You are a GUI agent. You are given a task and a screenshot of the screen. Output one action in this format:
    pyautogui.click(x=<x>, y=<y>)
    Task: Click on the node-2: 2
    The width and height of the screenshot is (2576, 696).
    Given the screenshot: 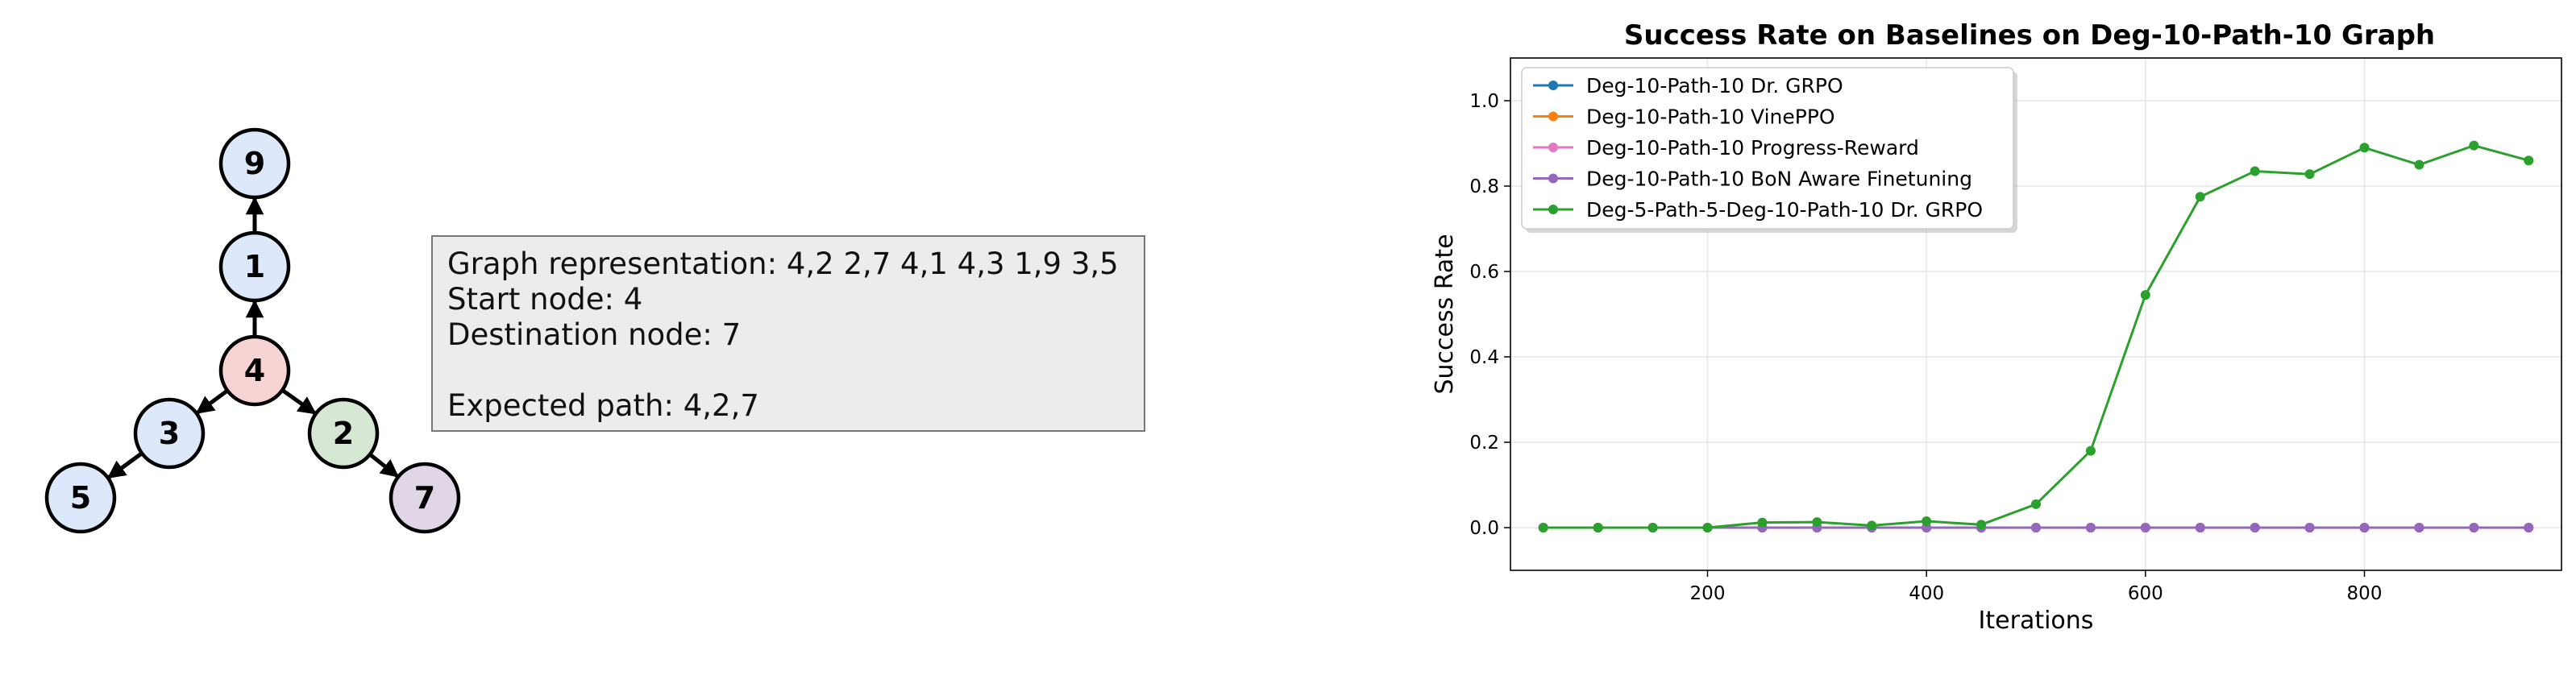 What is the action you would take?
    pyautogui.click(x=343, y=434)
    